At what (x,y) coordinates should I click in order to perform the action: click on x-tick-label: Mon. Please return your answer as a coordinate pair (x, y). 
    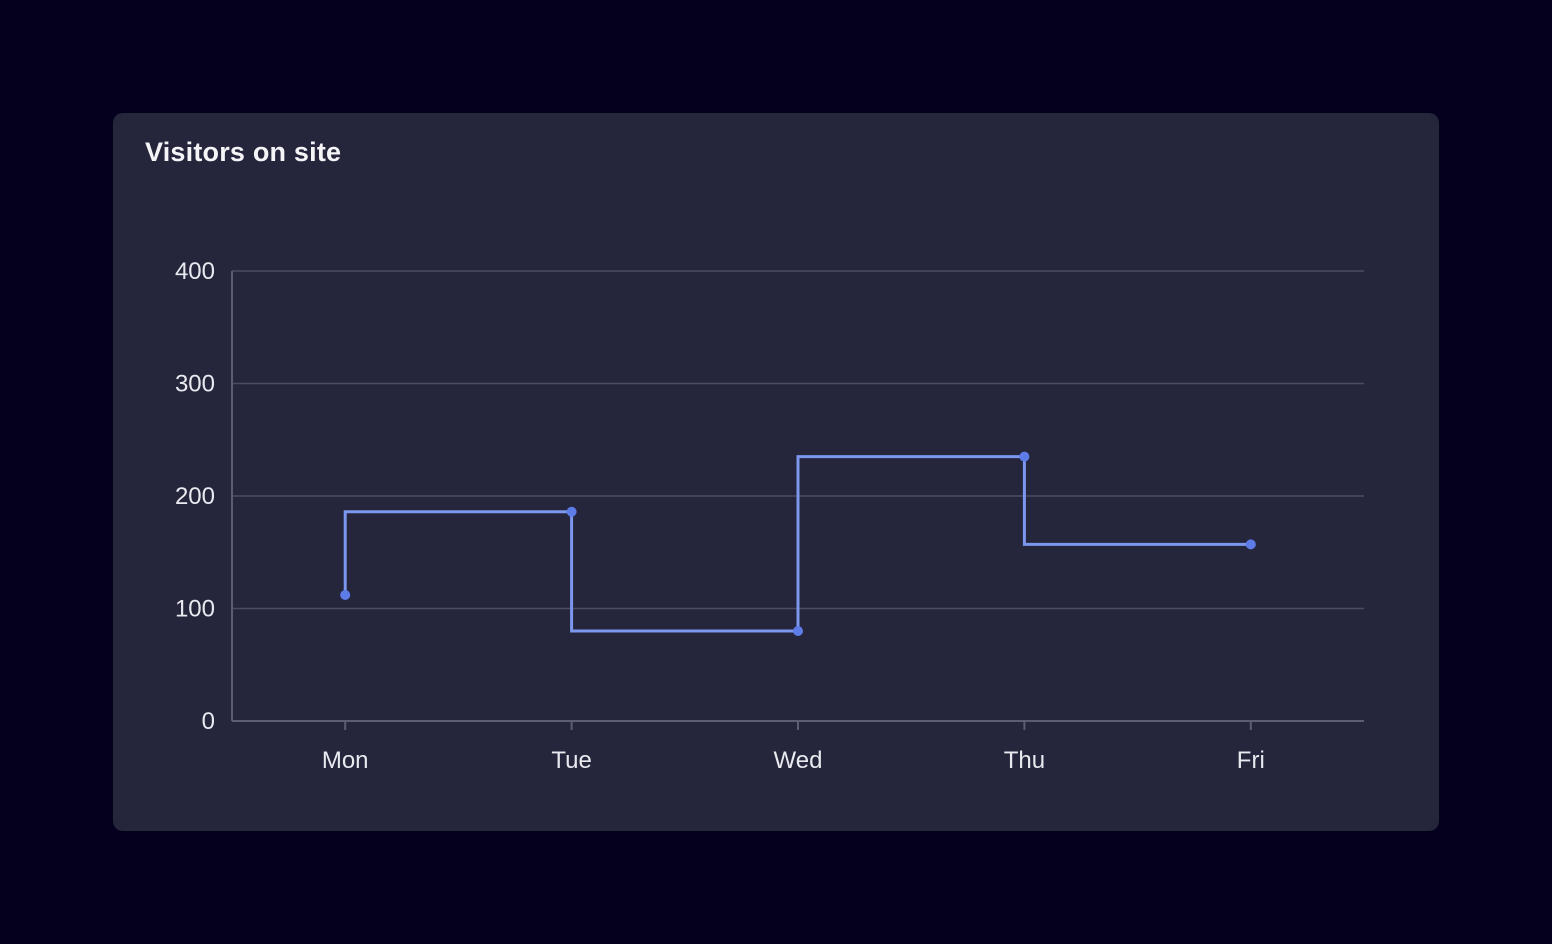
    Looking at the image, I should click on (345, 760).